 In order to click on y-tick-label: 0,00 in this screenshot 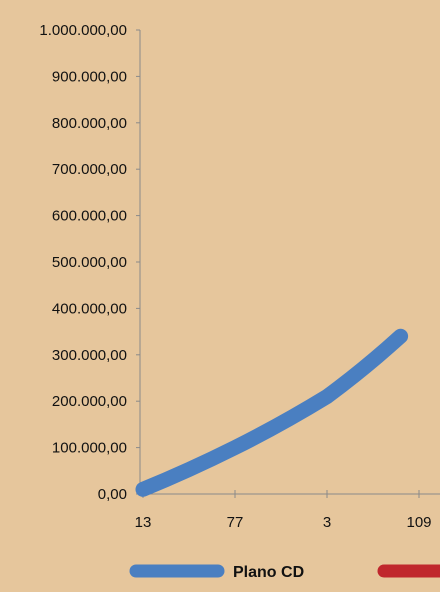, I will do `click(112, 494)`.